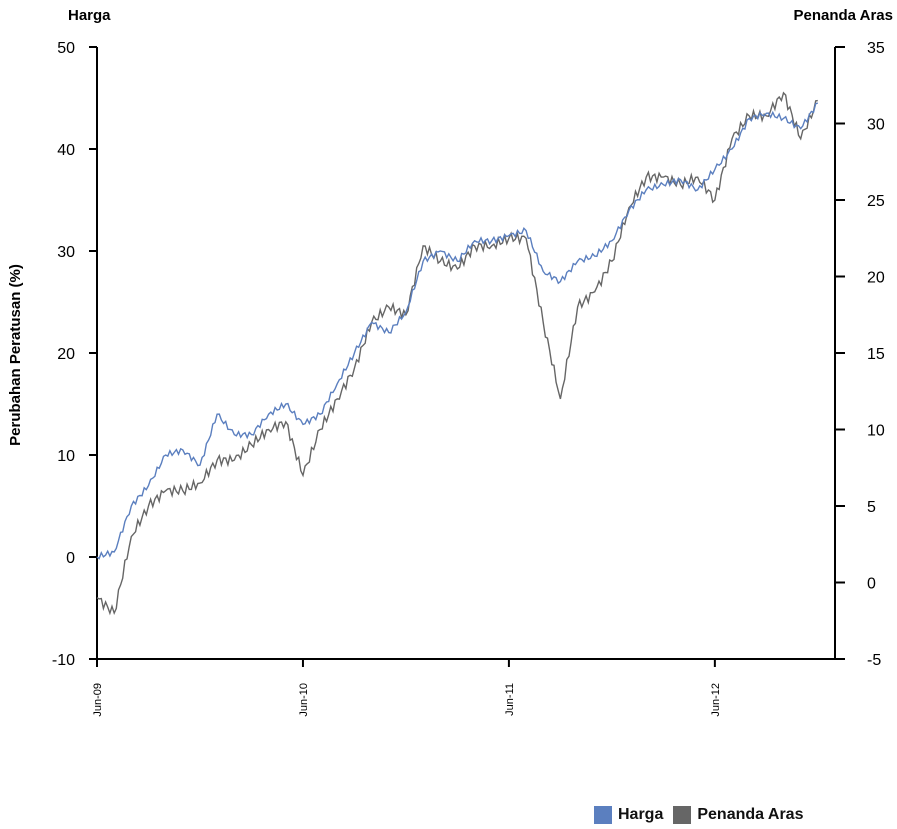 The height and width of the screenshot is (829, 897). I want to click on right-y-tick-label: 30, so click(876, 125).